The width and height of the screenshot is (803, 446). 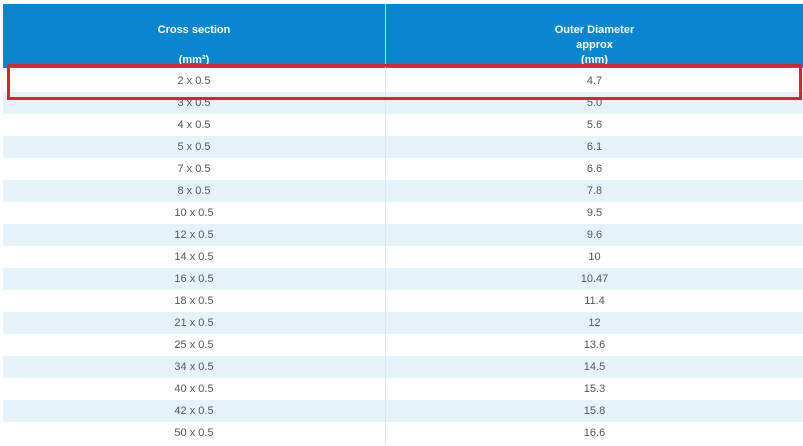 What do you see at coordinates (194, 147) in the screenshot?
I see `cross-section-cell: 5 x 0.5` at bounding box center [194, 147].